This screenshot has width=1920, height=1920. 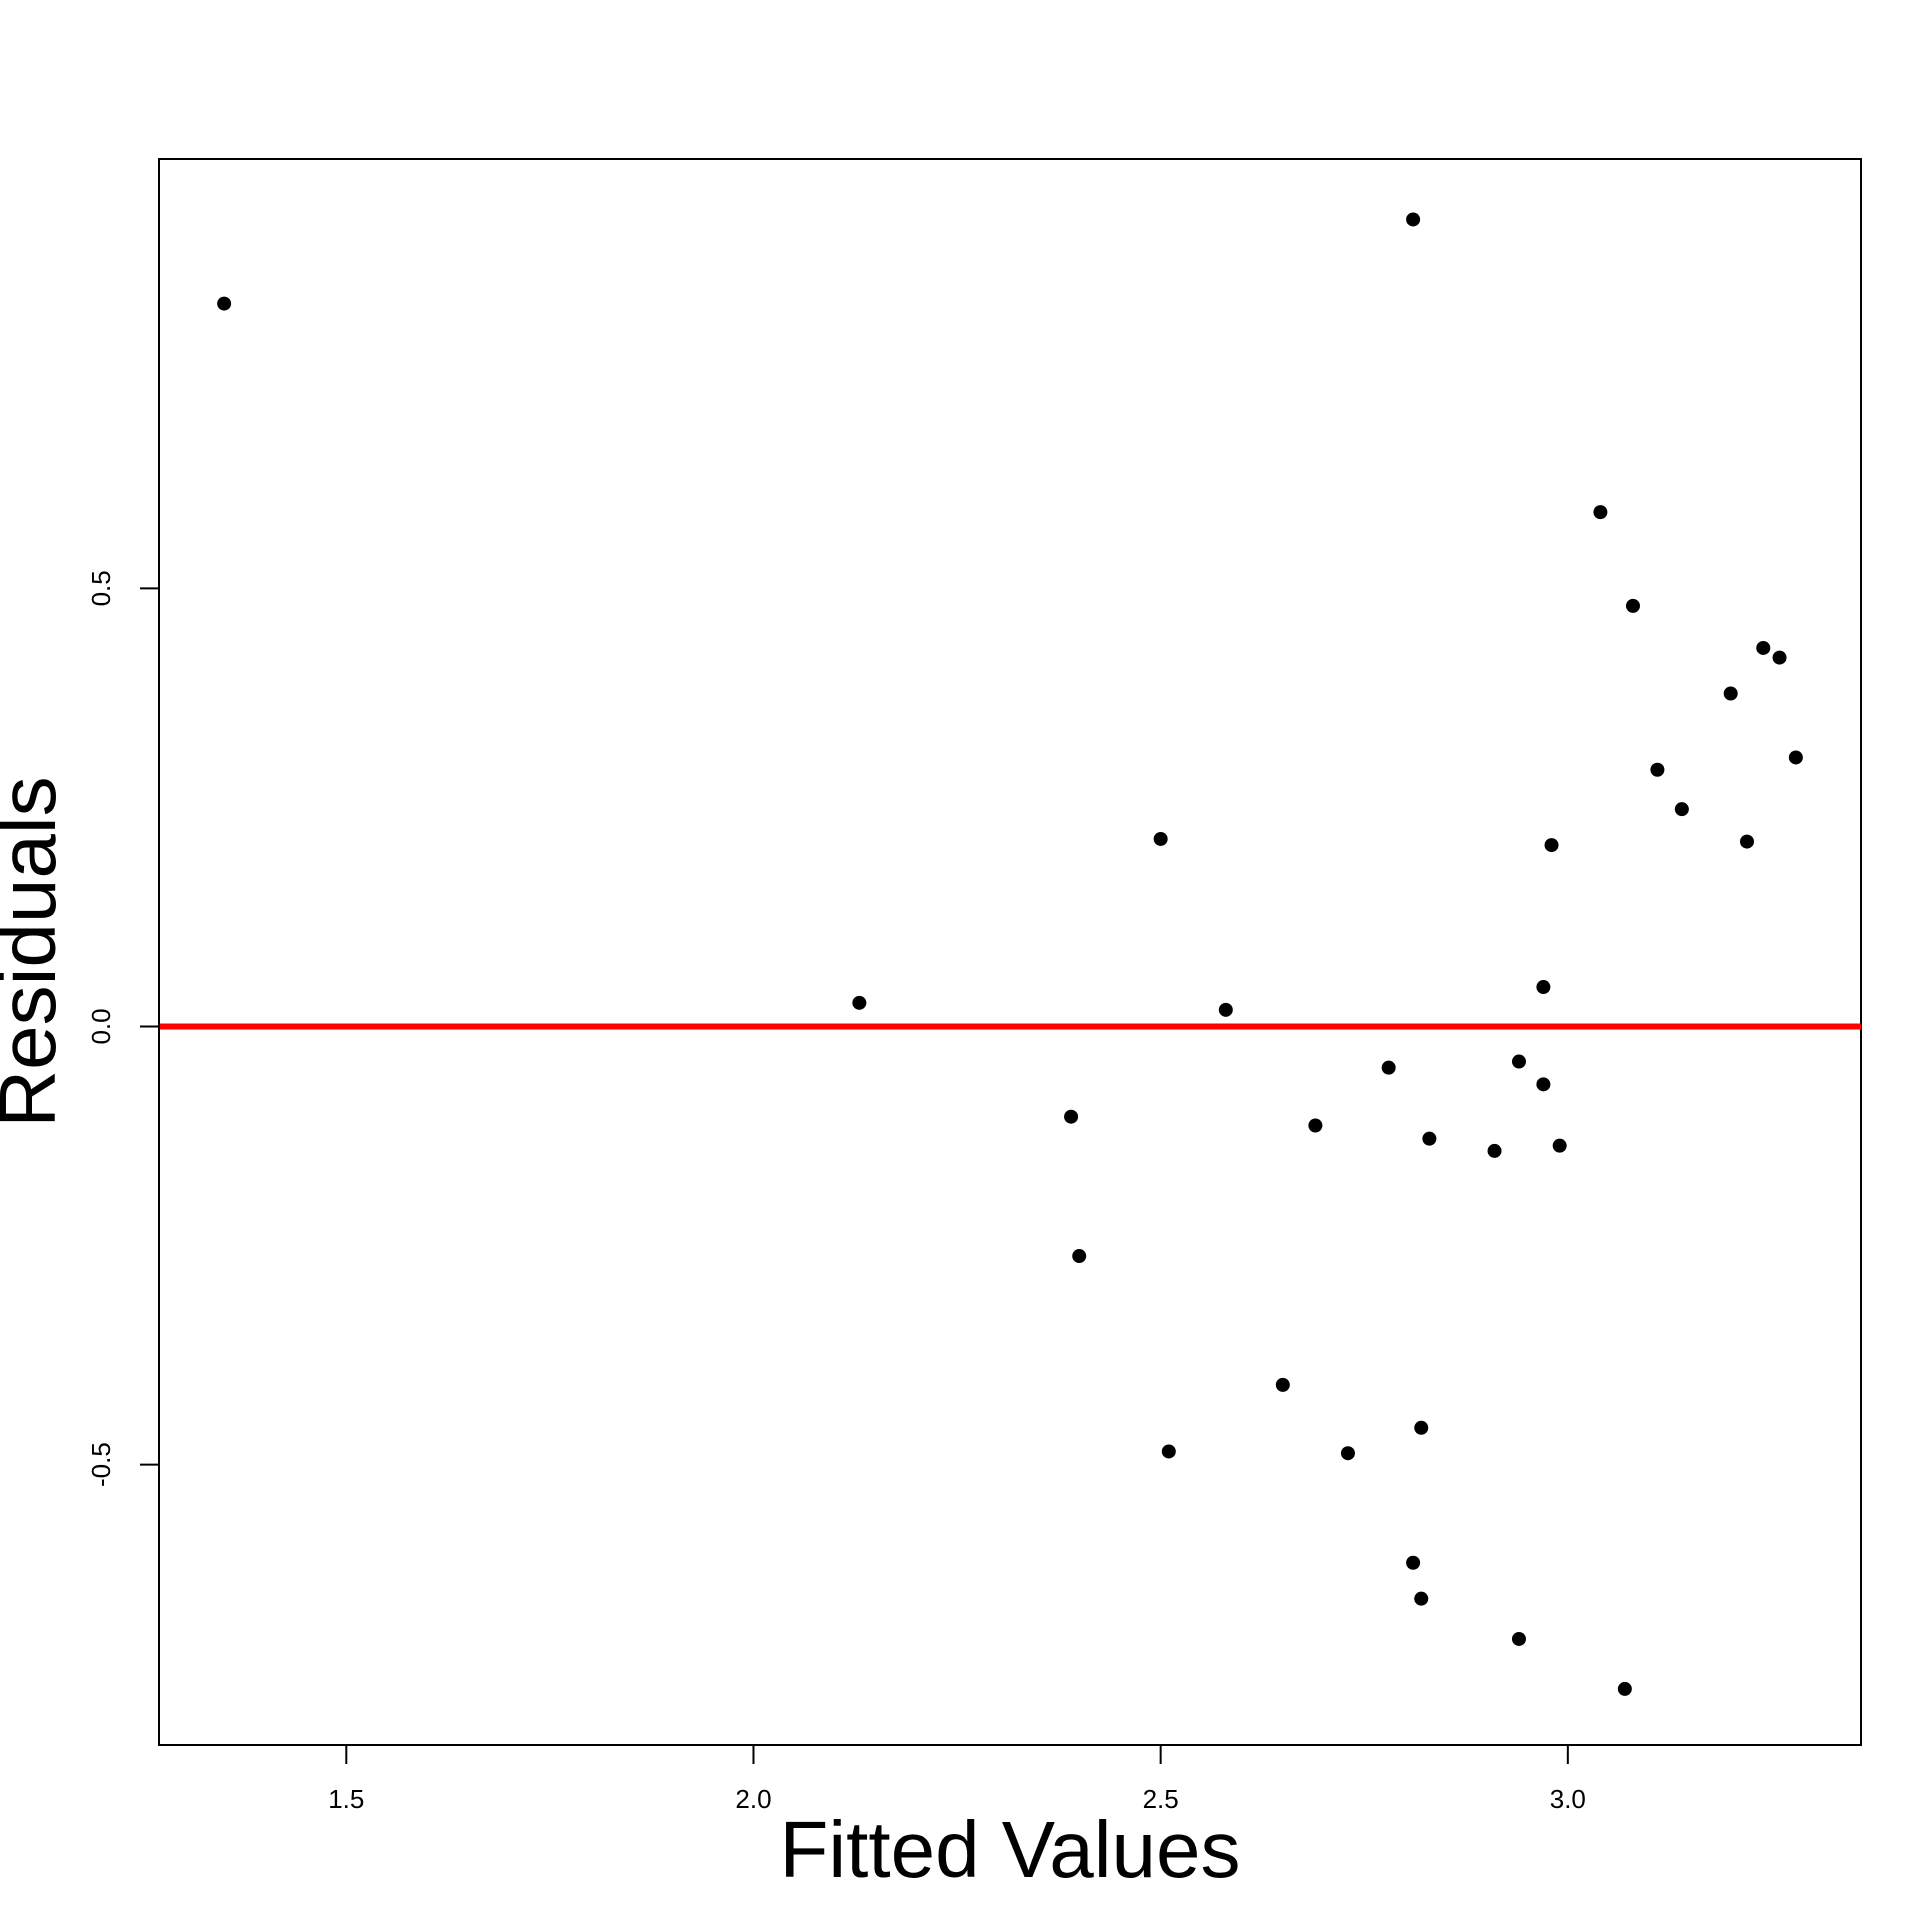 I want to click on x-tick-label: 2.0, so click(x=753, y=1799).